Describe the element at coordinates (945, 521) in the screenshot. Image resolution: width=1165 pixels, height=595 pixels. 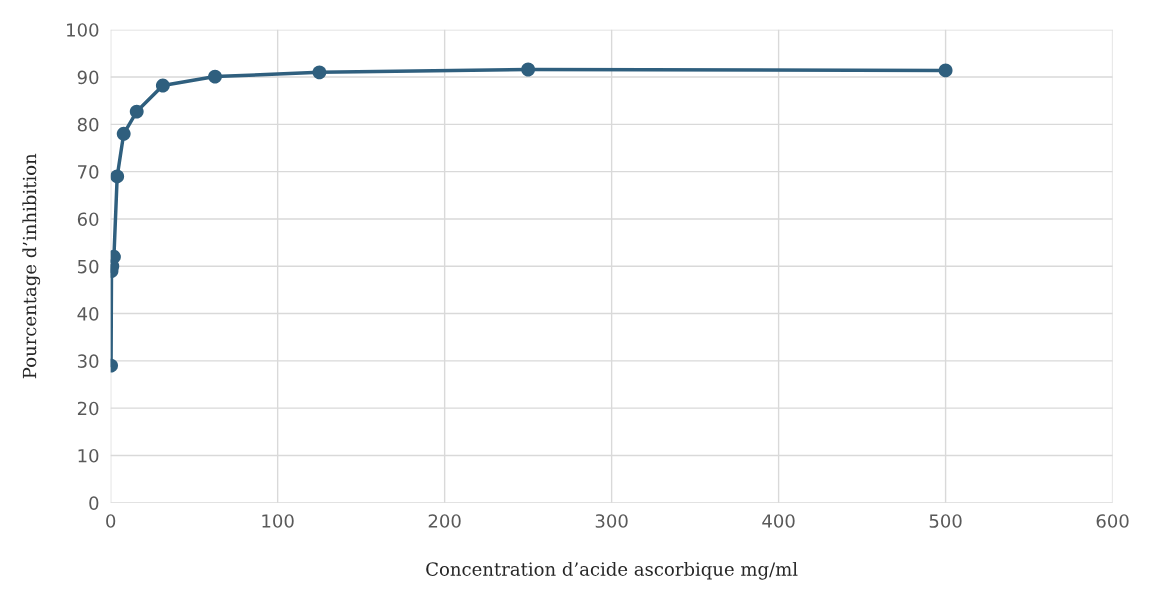
I see `x-tick-label: 500` at that location.